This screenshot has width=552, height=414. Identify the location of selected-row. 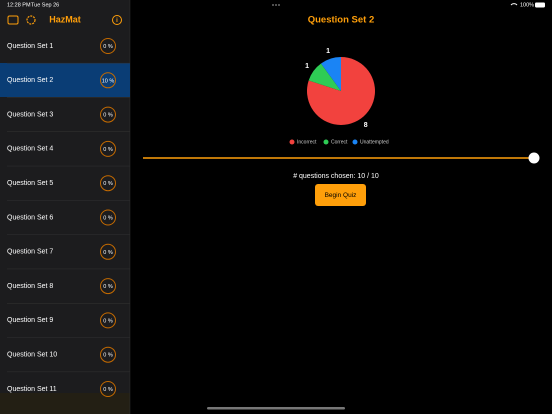
(65, 80).